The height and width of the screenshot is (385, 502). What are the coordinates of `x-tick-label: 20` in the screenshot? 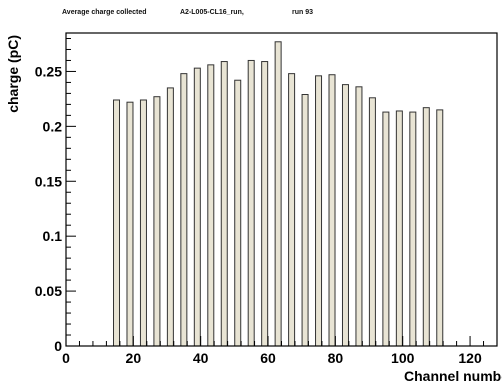 It's located at (134, 358).